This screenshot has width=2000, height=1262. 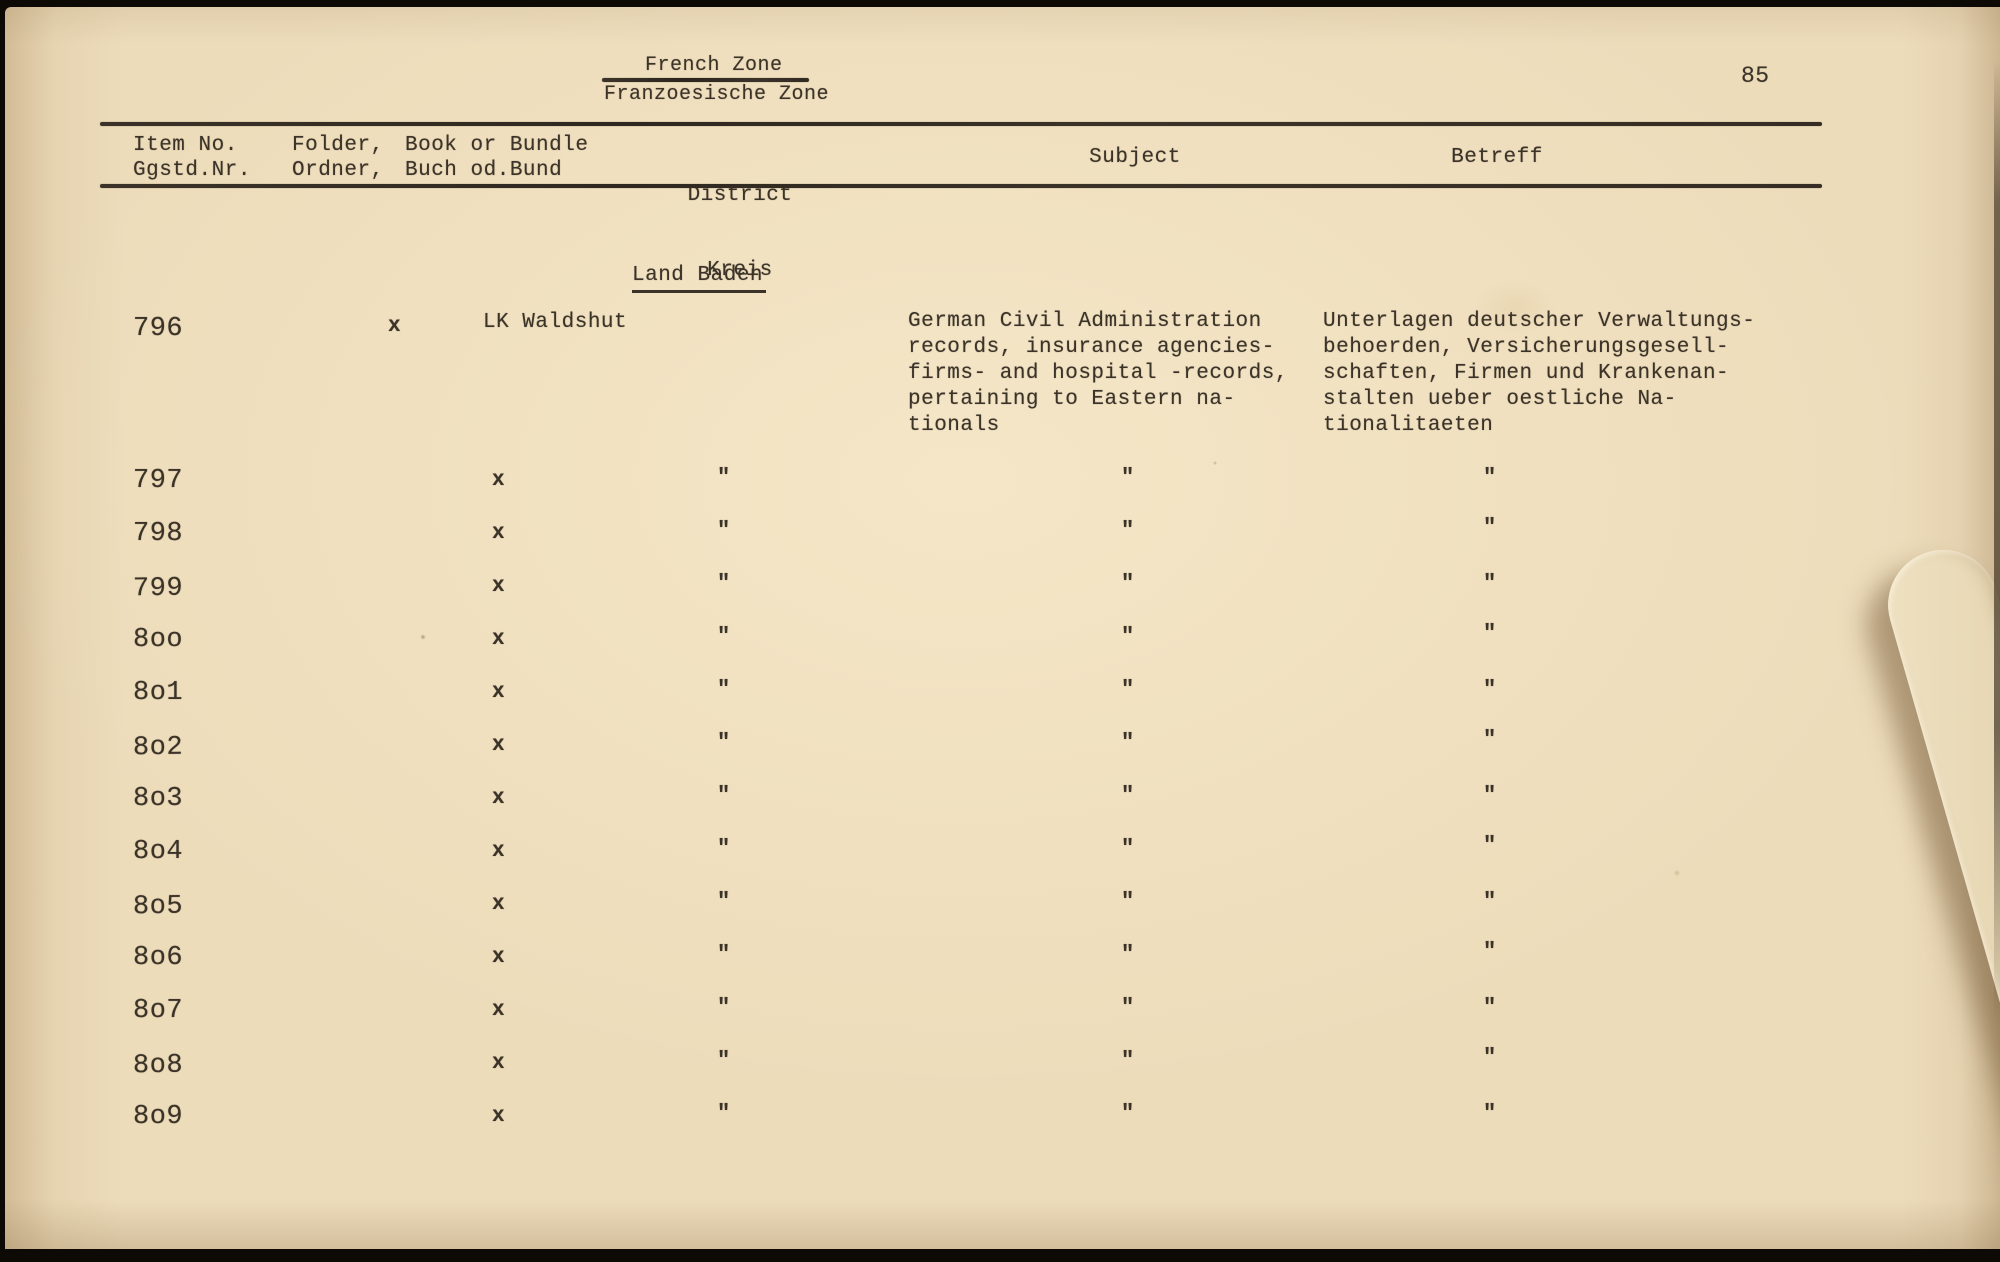 I want to click on column-header-subject: Subject, so click(x=1135, y=157).